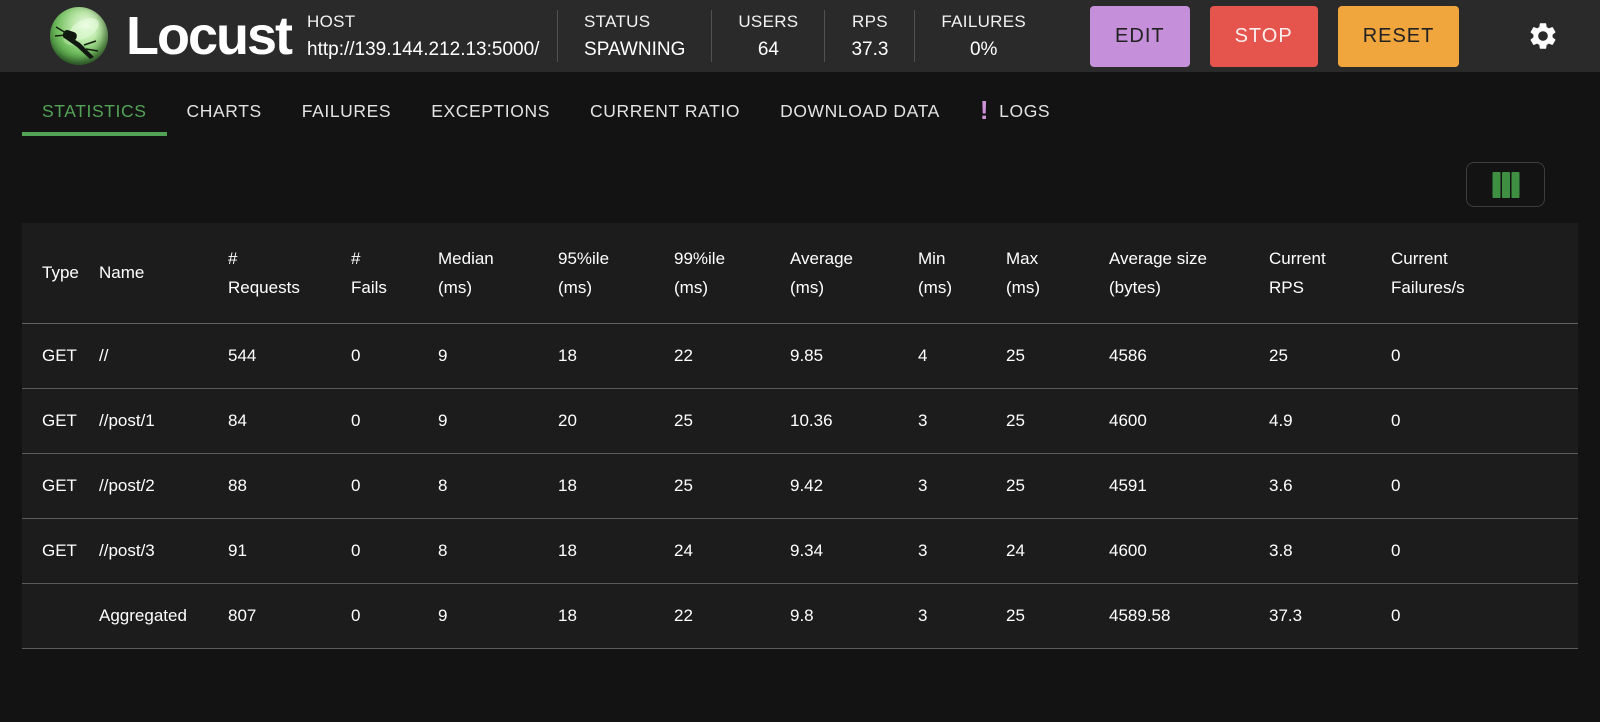  Describe the element at coordinates (209, 36) in the screenshot. I see `brand-title: Locust` at that location.